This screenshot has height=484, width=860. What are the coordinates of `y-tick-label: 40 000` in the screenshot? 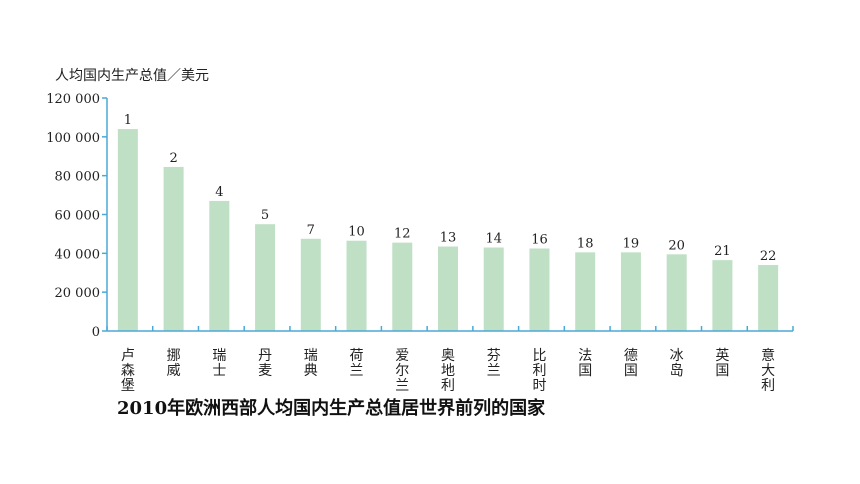 It's located at (78, 254).